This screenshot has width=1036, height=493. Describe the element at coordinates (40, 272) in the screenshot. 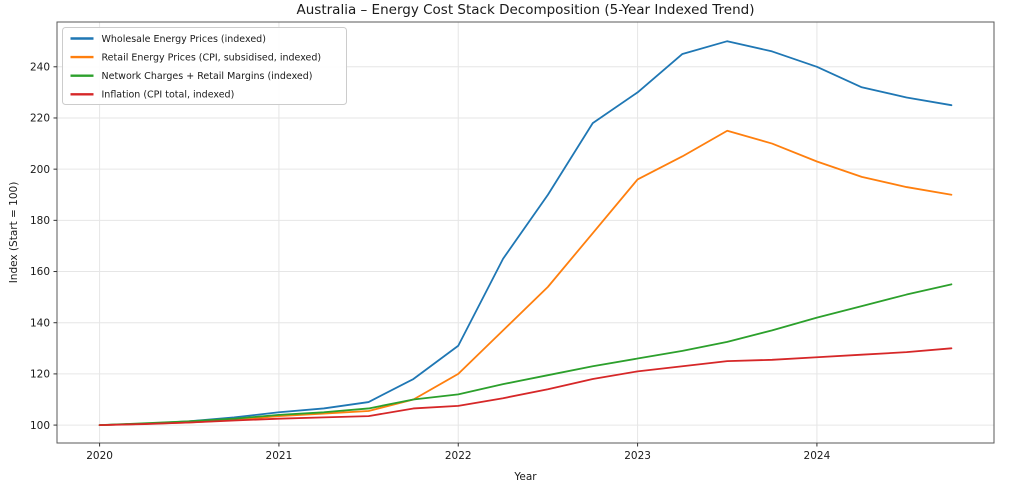

I see `y-tick-label: 160` at that location.